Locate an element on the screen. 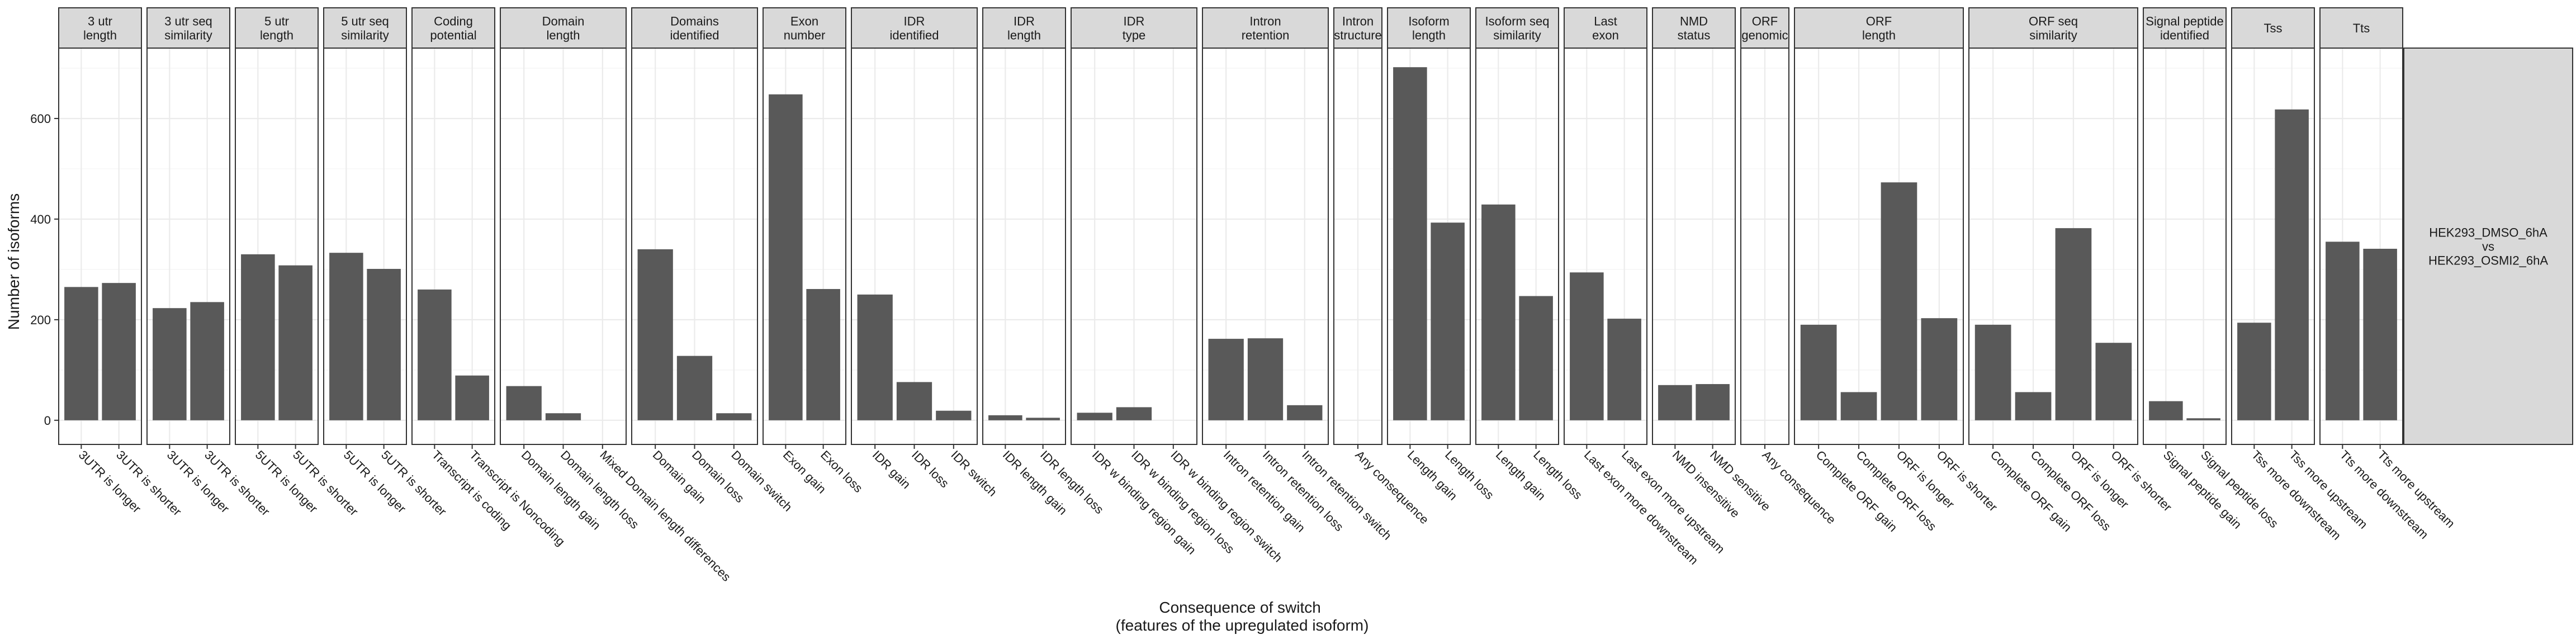 Image resolution: width=2576 pixels, height=644 pixels. facet-strip-label: Domain is located at coordinates (563, 22).